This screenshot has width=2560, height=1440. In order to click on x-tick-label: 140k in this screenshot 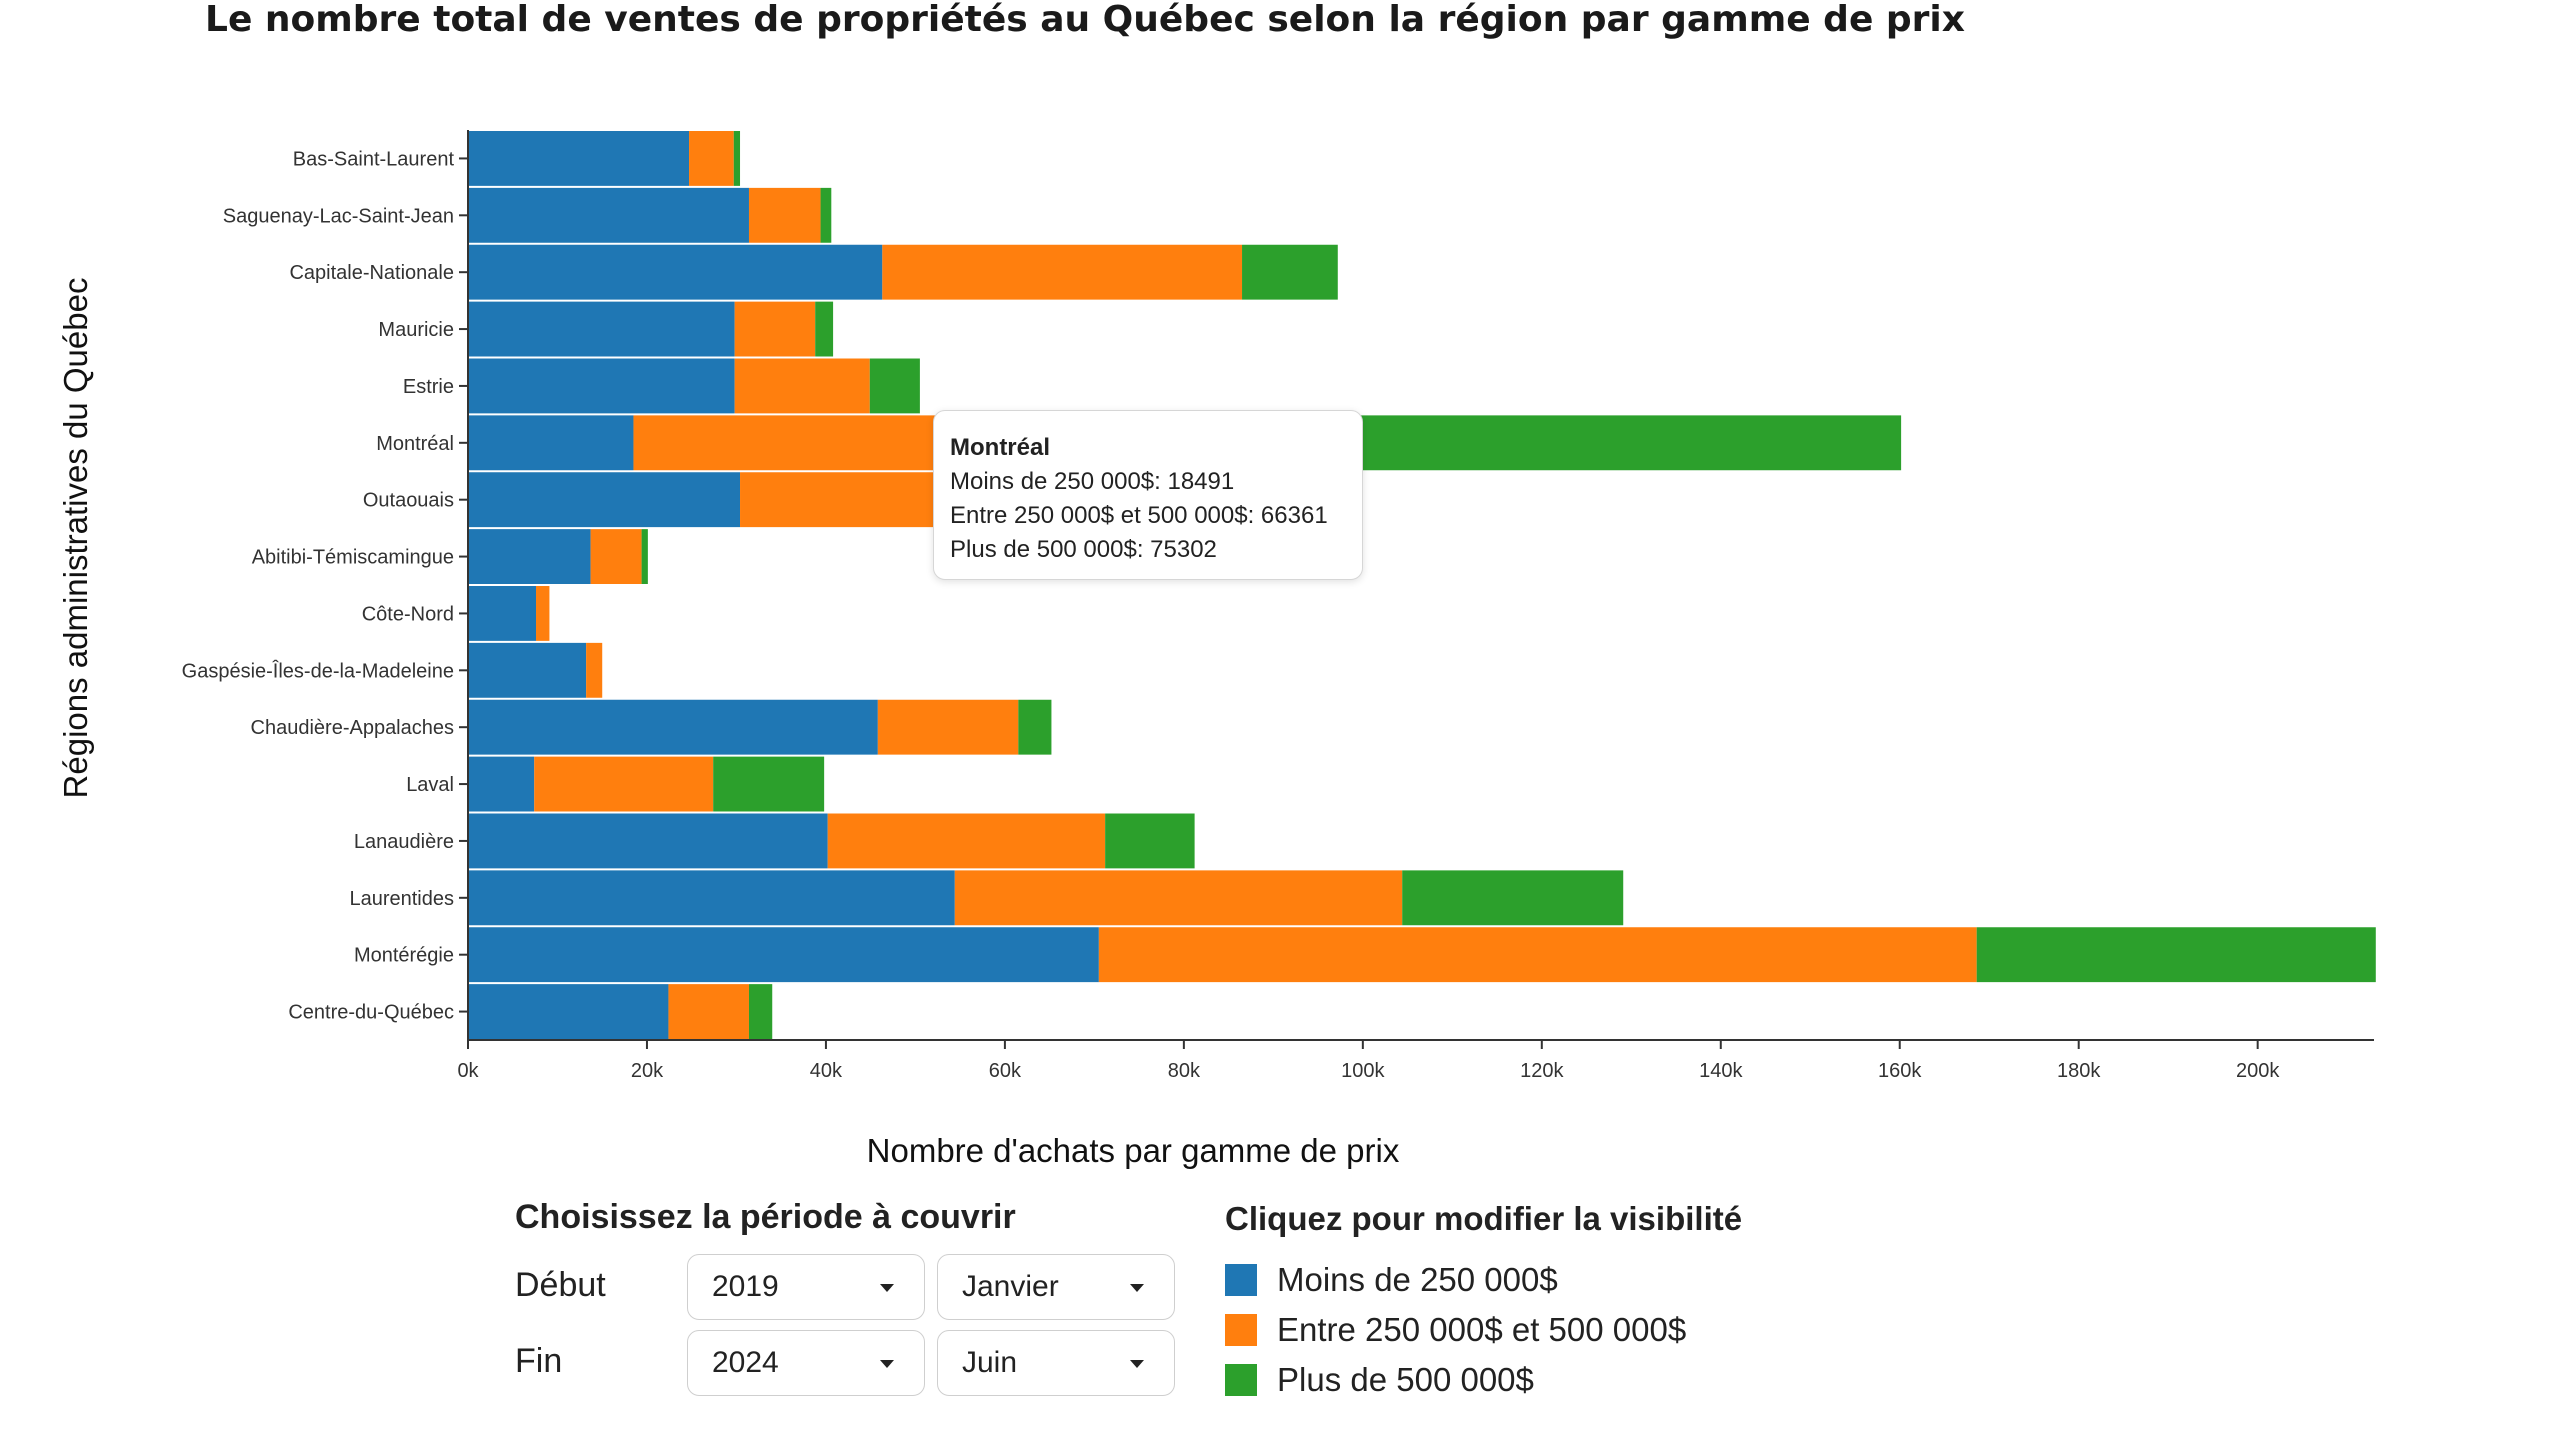, I will do `click(1721, 1071)`.